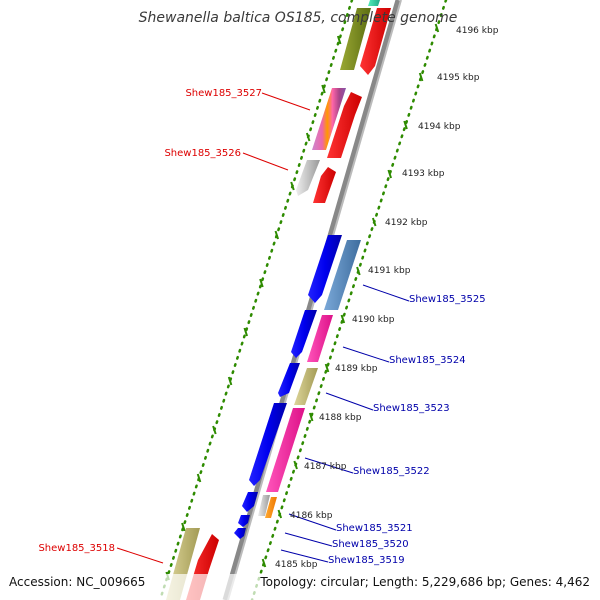 The image size is (600, 600). Describe the element at coordinates (370, 544) in the screenshot. I see `gene-label-shew185-3520: Shew185_3520` at that location.